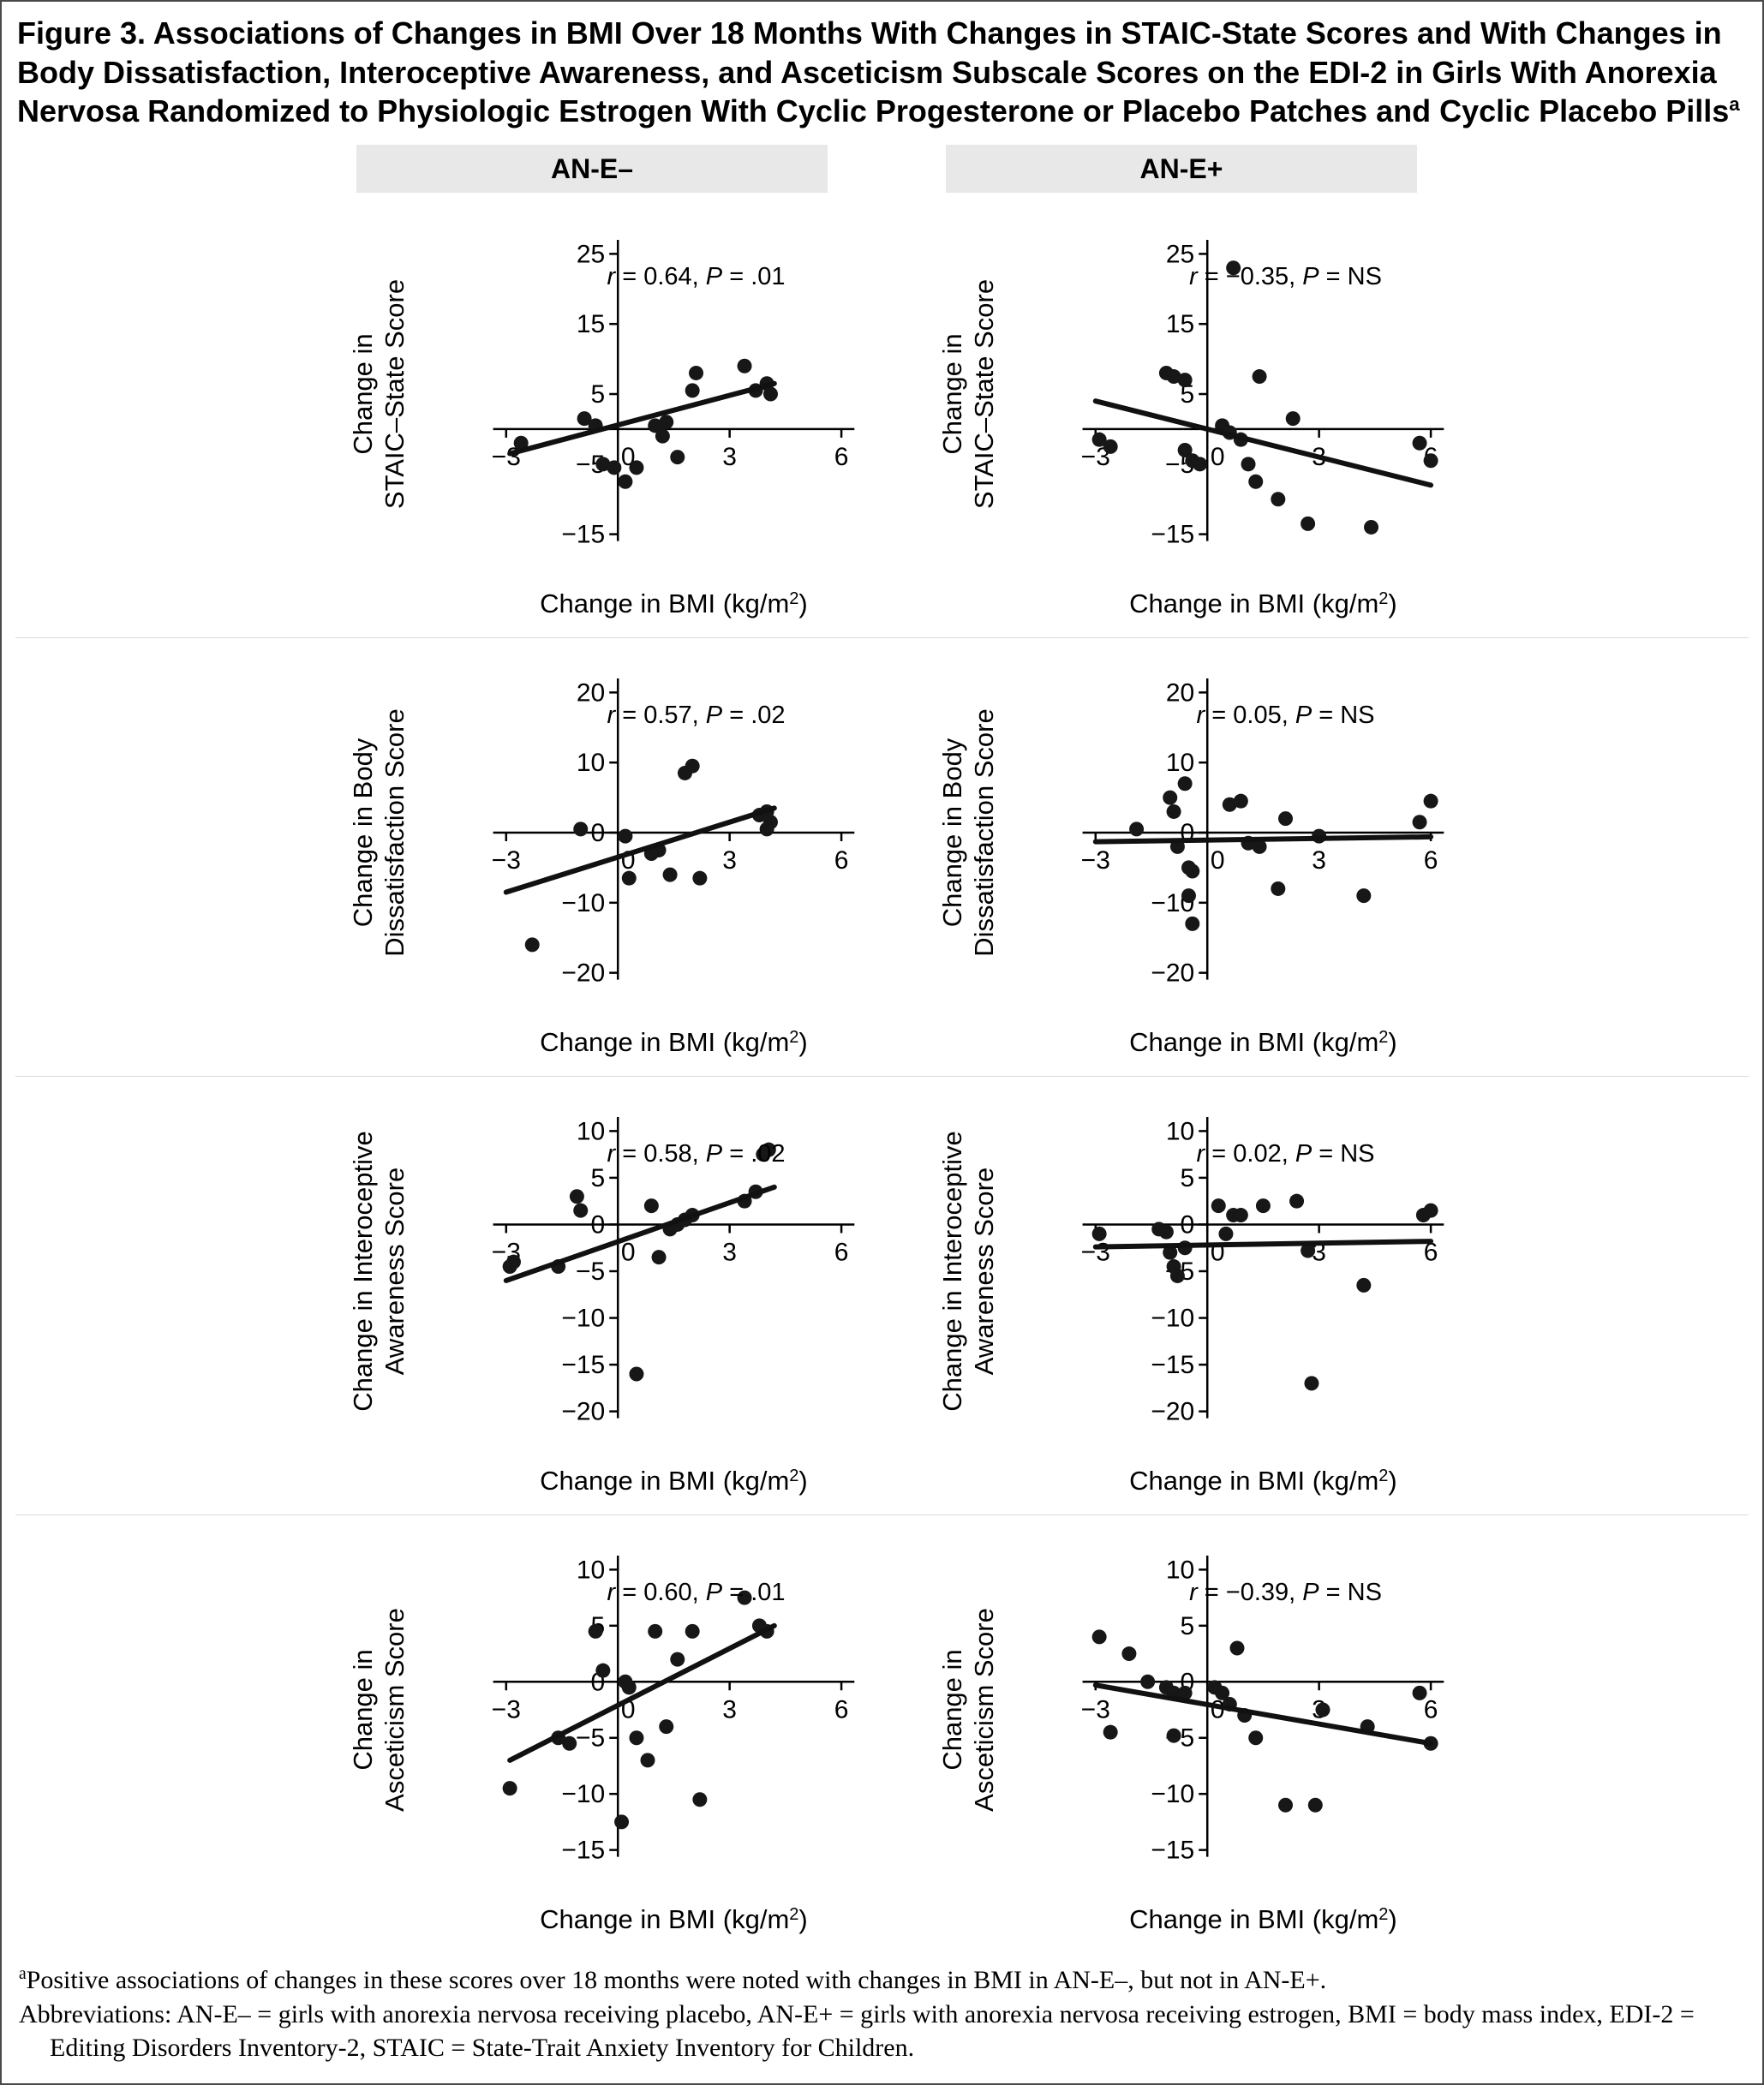  What do you see at coordinates (591, 693) in the screenshot?
I see `y-tick-label: 20` at bounding box center [591, 693].